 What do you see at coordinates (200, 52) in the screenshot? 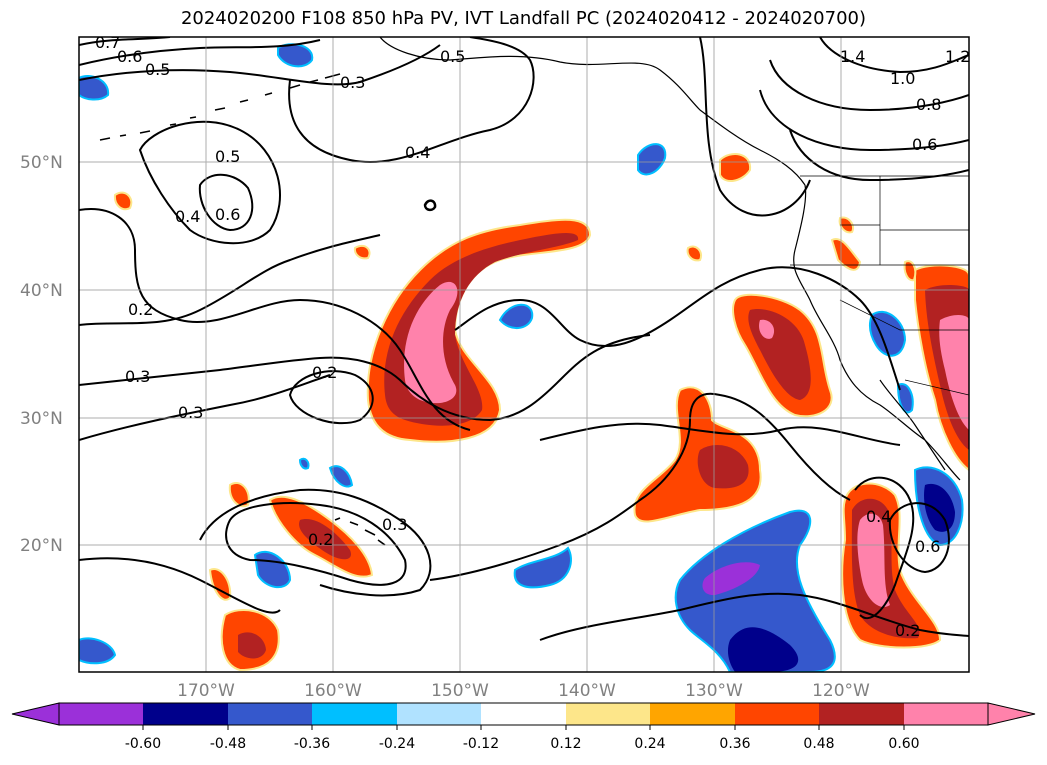
I see `contour-0.6-nw` at bounding box center [200, 52].